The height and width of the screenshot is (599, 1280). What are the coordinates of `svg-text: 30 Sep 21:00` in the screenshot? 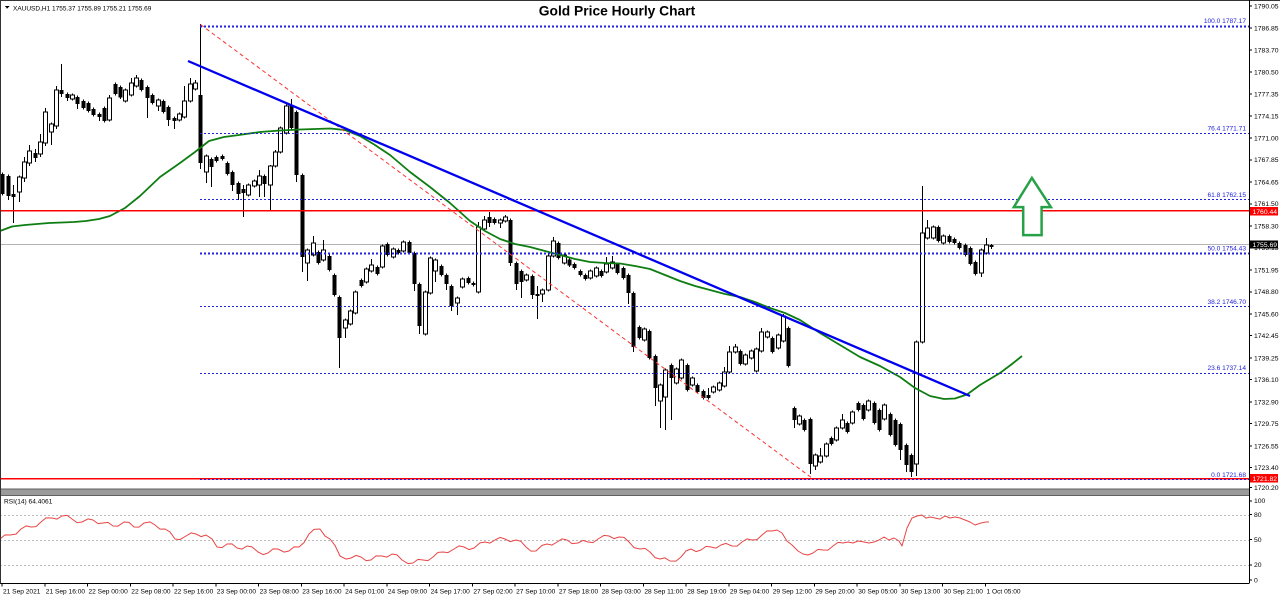 It's located at (964, 592).